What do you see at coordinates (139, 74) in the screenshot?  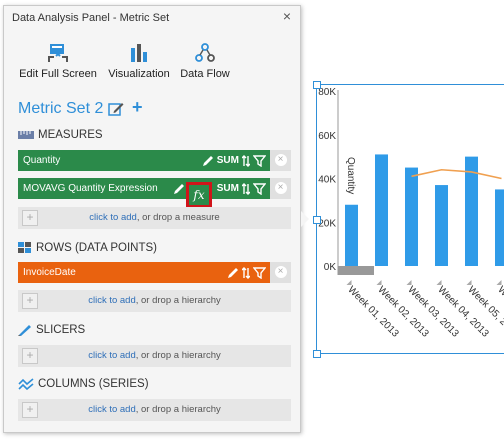 I see `visualization-label: Visualization` at bounding box center [139, 74].